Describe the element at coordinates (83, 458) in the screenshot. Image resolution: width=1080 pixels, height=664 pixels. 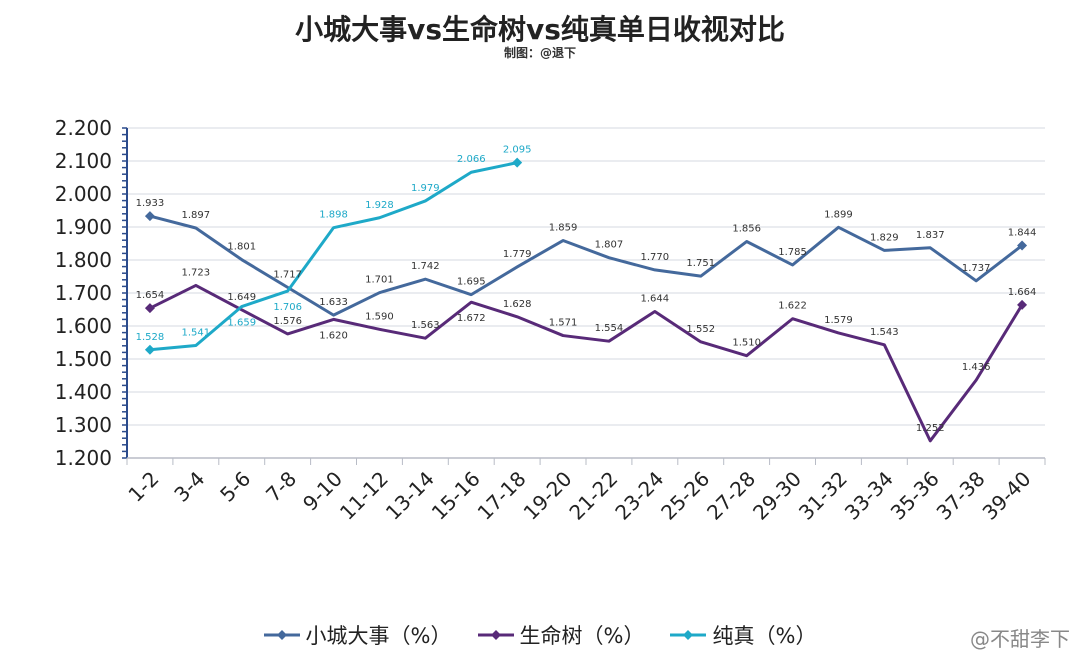
I see `y-tick-label: 1.200` at that location.